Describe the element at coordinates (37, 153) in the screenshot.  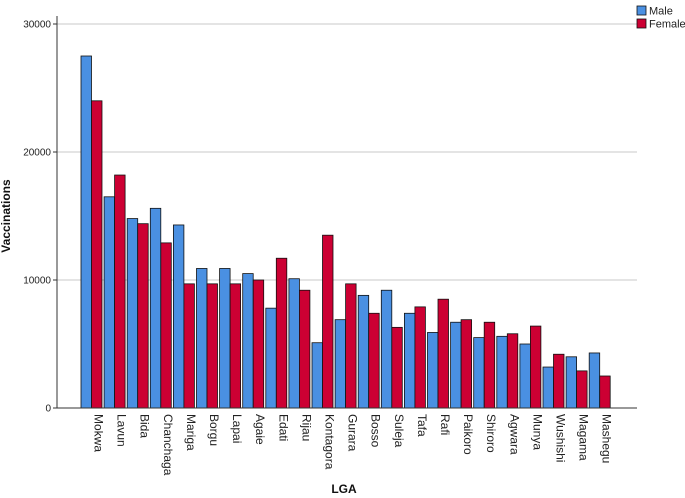
I see `y-tick-label: 20000` at that location.